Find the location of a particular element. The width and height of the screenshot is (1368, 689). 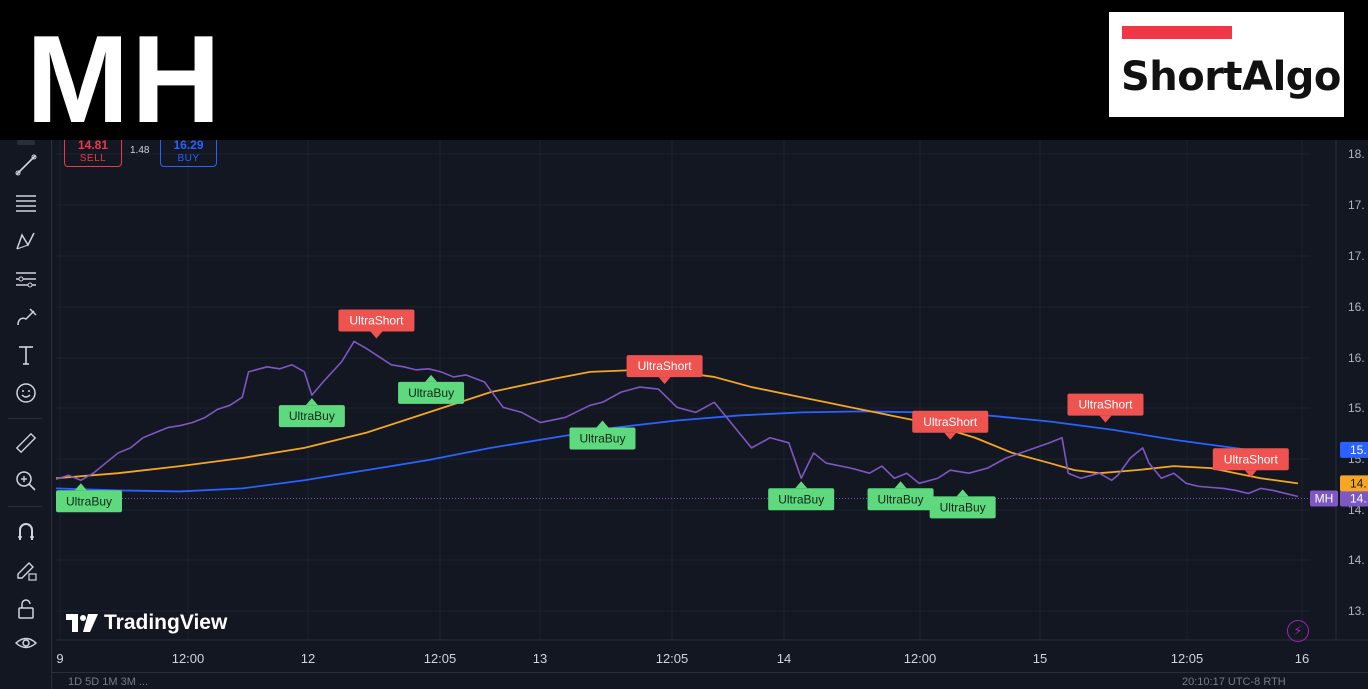

drawing-toolbar is located at coordinates (26, 414).